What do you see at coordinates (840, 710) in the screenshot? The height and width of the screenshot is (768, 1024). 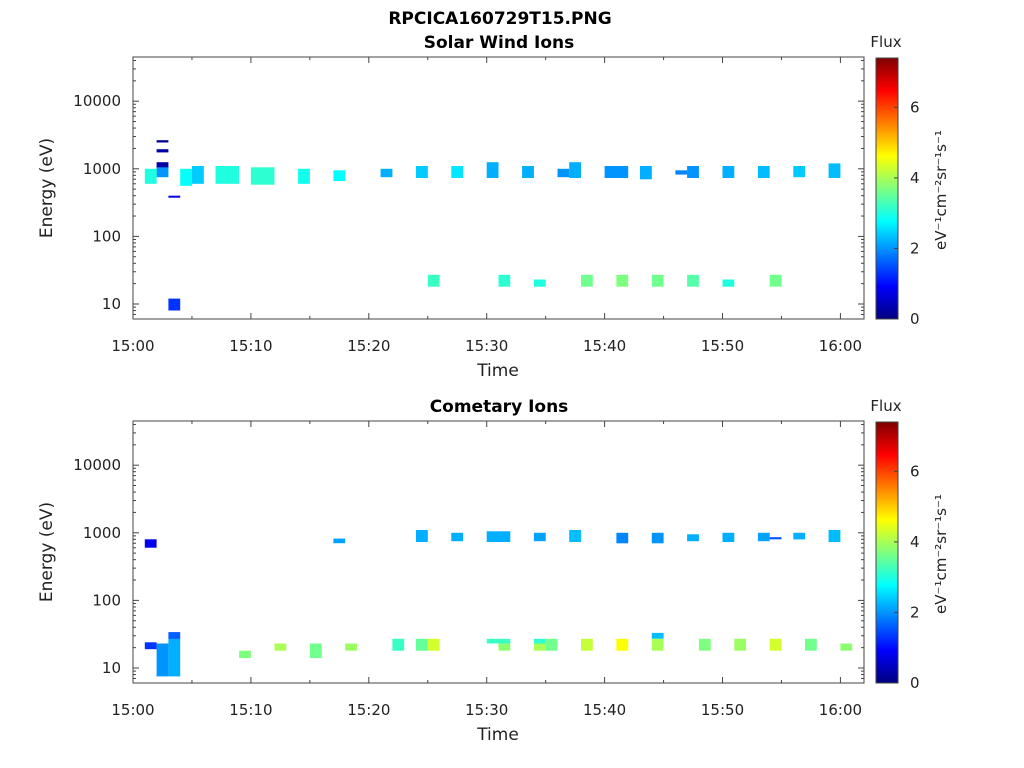 I see `x-tick-label: 16:00` at bounding box center [840, 710].